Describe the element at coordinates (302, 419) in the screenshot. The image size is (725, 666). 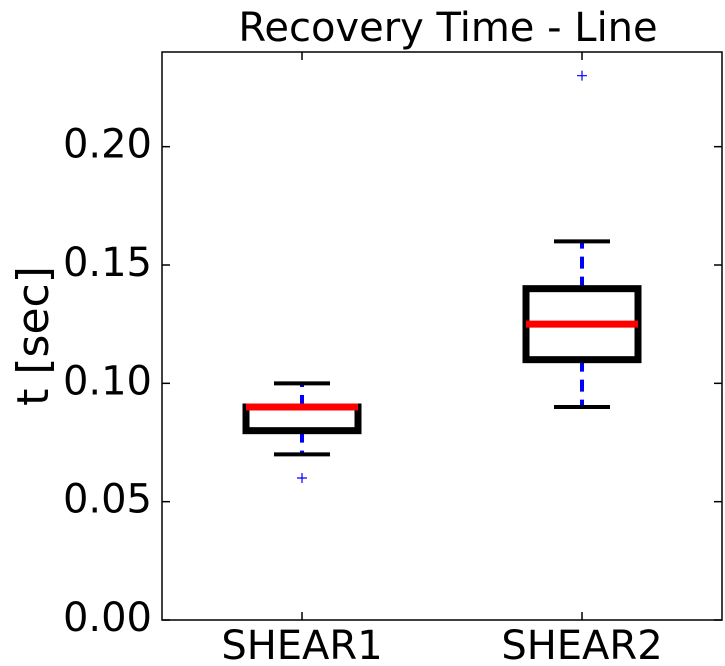
I see `box` at that location.